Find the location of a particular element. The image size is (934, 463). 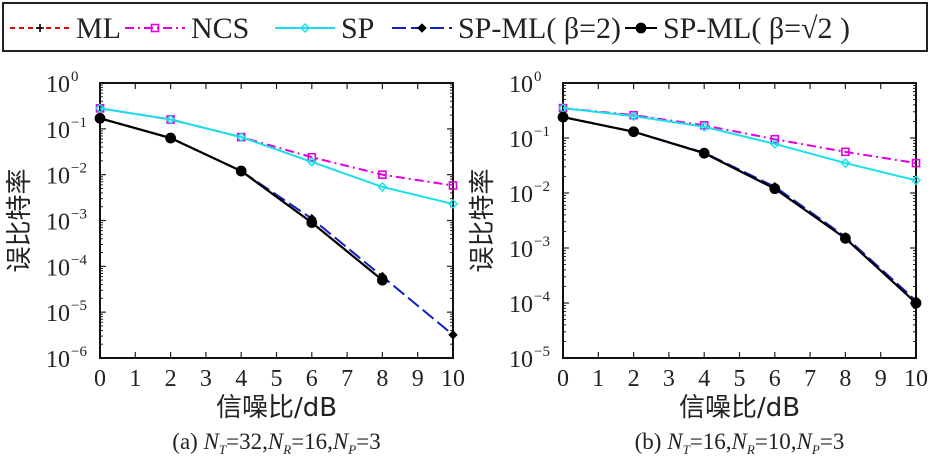

x-tick-label: 8 is located at coordinates (845, 379).